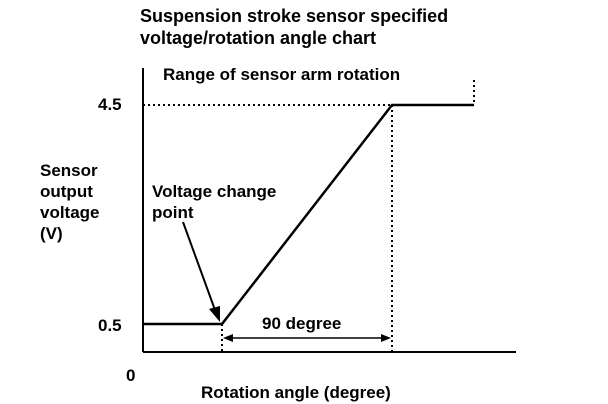 Image resolution: width=608 pixels, height=404 pixels. What do you see at coordinates (110, 325) in the screenshot?
I see `y-tick-label-0-5: 0.5` at bounding box center [110, 325].